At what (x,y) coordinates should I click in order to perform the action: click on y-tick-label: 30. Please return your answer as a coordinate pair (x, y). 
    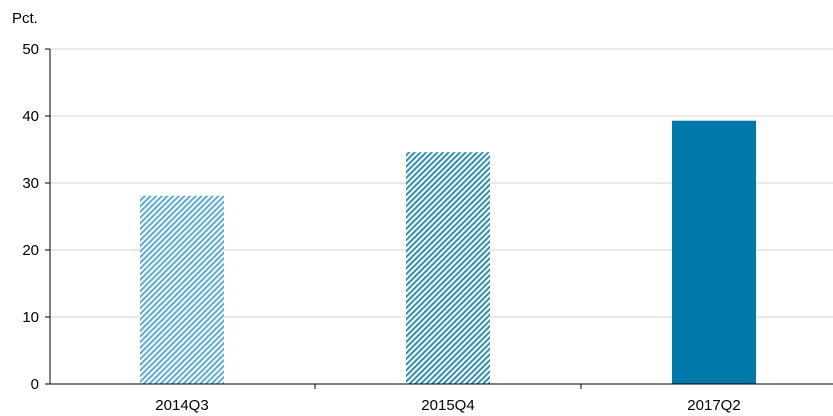
    Looking at the image, I should click on (30, 183).